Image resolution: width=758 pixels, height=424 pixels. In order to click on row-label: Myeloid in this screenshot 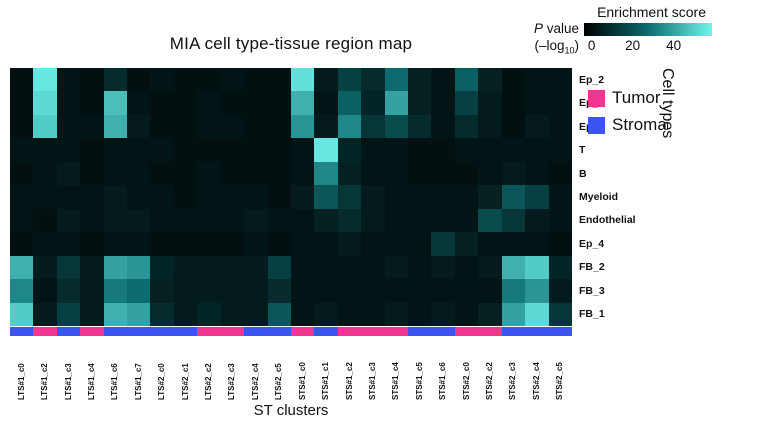, I will do `click(599, 196)`.